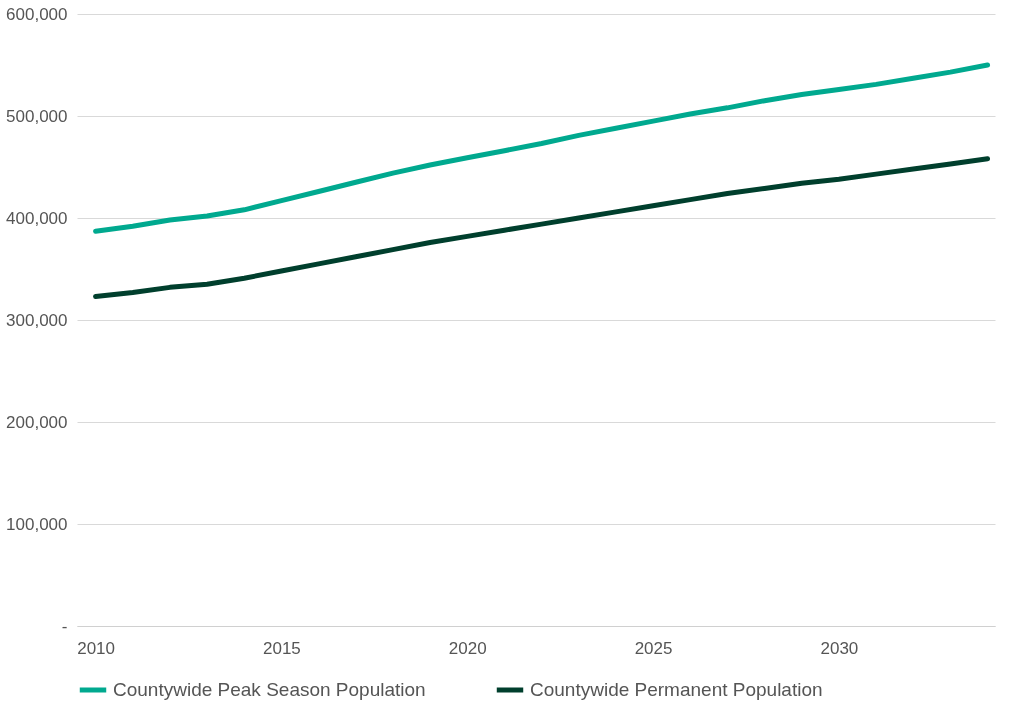  What do you see at coordinates (676, 689) in the screenshot?
I see `legend-label: Countywide Permanent Population` at bounding box center [676, 689].